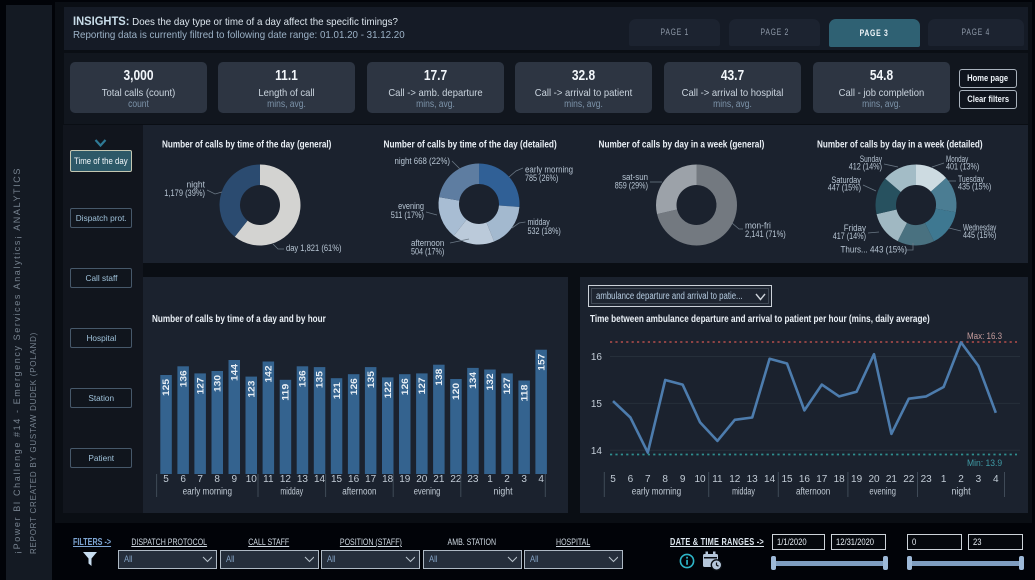 The height and width of the screenshot is (580, 1035). What do you see at coordinates (849, 236) in the screenshot?
I see `svg-text: 417 (14%)` at bounding box center [849, 236].